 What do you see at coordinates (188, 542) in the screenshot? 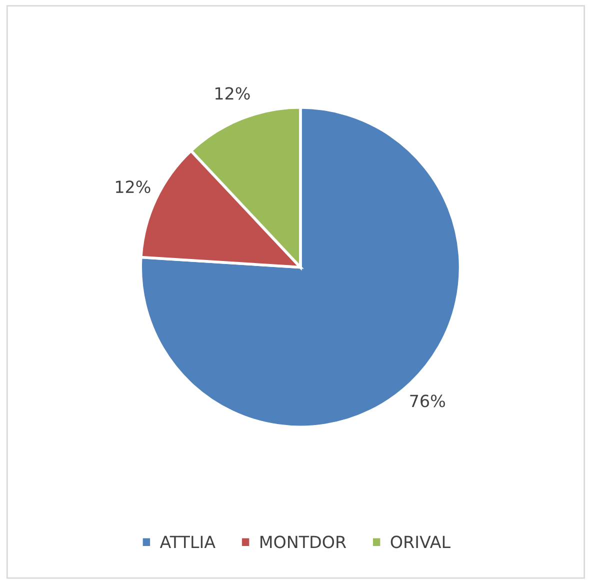
I see `legend-label: ATTLIA` at bounding box center [188, 542].